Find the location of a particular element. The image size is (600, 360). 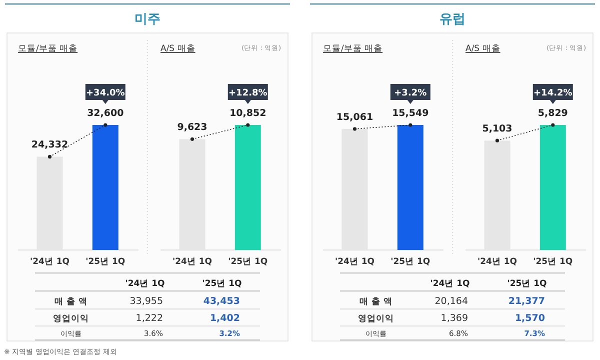

text: 1,402 is located at coordinates (225, 318).